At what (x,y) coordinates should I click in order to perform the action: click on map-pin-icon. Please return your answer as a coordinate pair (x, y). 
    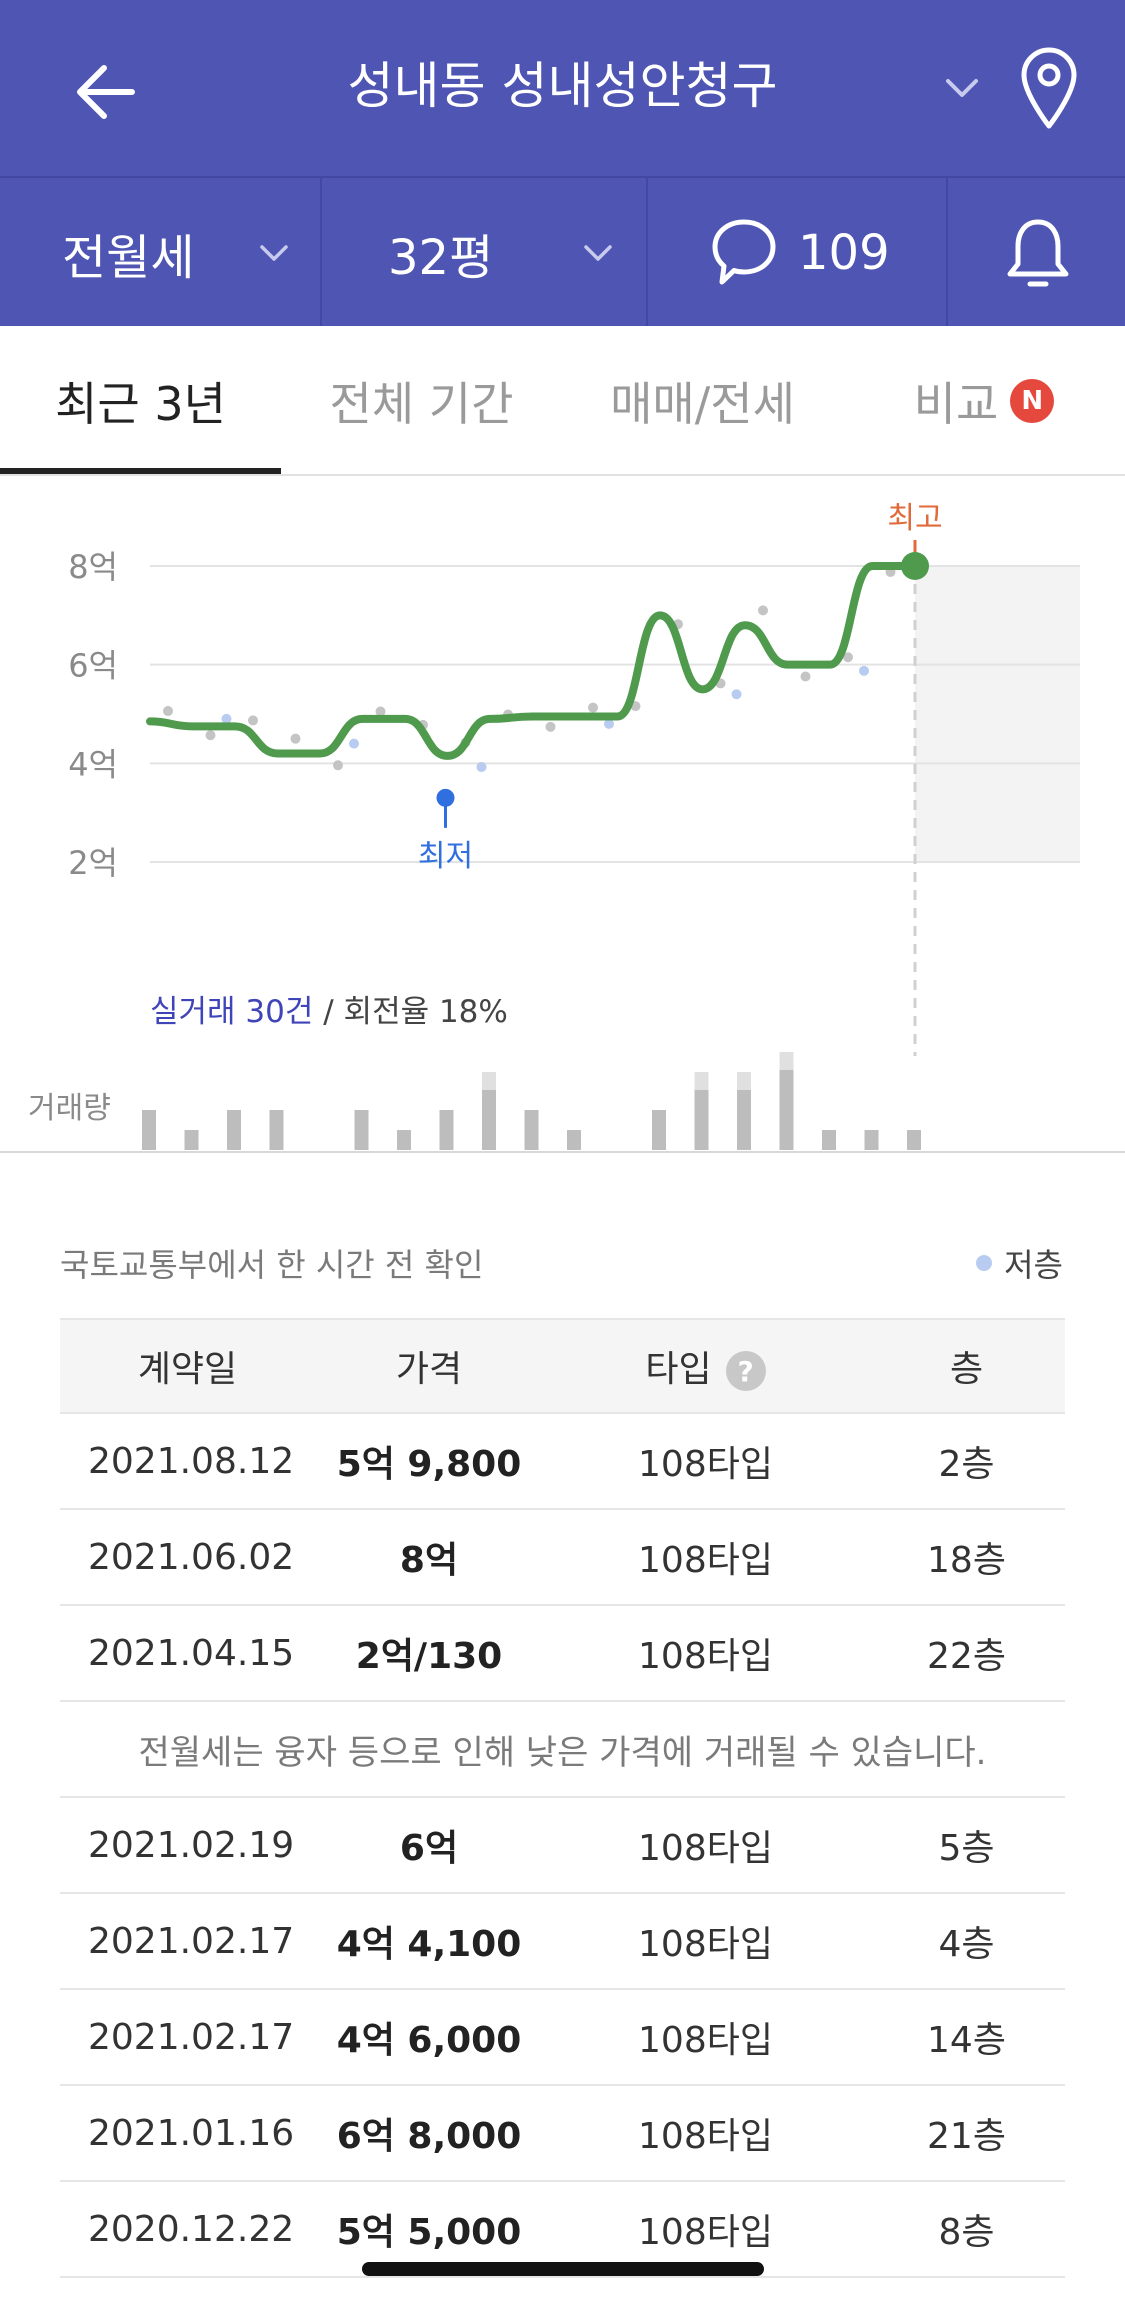
    Looking at the image, I should click on (1049, 88).